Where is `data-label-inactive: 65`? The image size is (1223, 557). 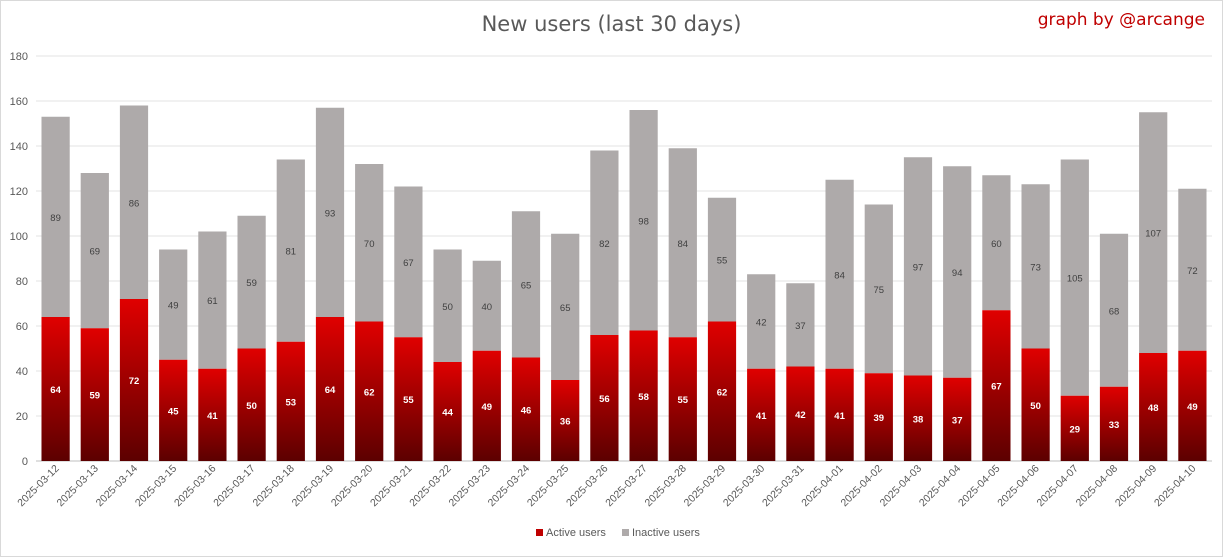 data-label-inactive: 65 is located at coordinates (526, 285).